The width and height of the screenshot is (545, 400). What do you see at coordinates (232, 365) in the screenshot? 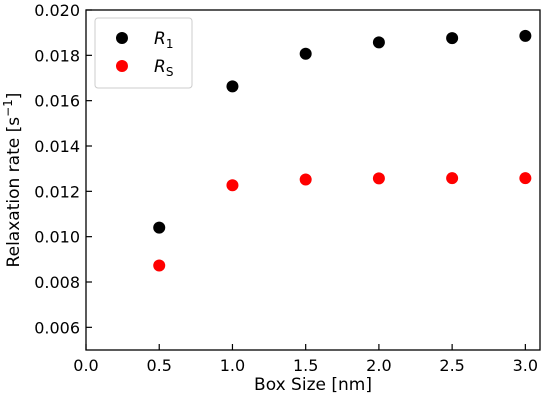
I see `x-tick-label: 1.0` at bounding box center [232, 365].